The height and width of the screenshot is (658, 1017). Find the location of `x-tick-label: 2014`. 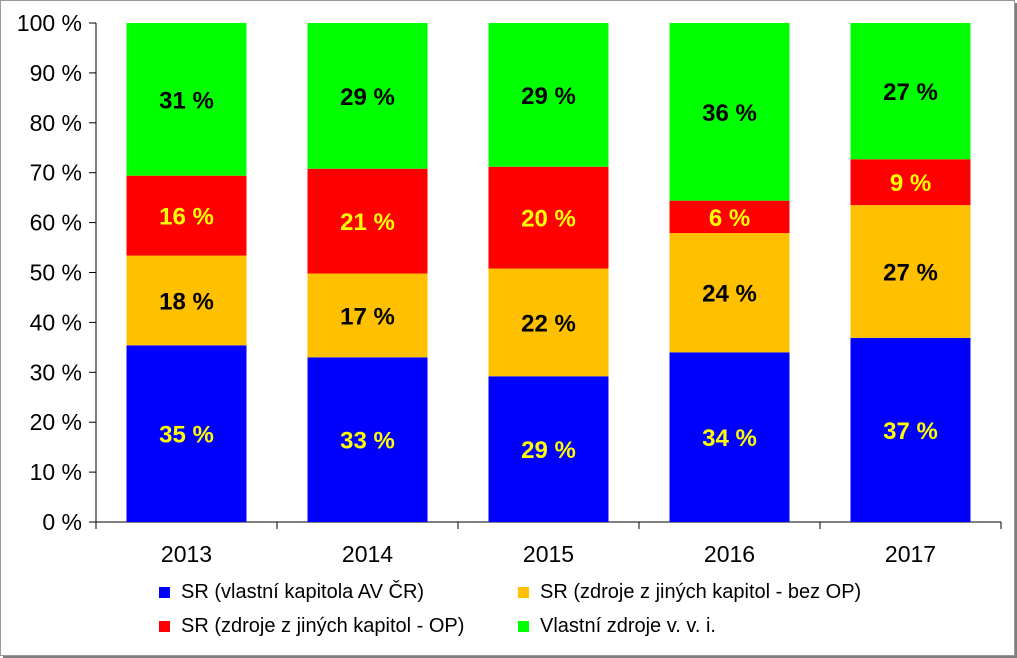

x-tick-label: 2014 is located at coordinates (367, 554).